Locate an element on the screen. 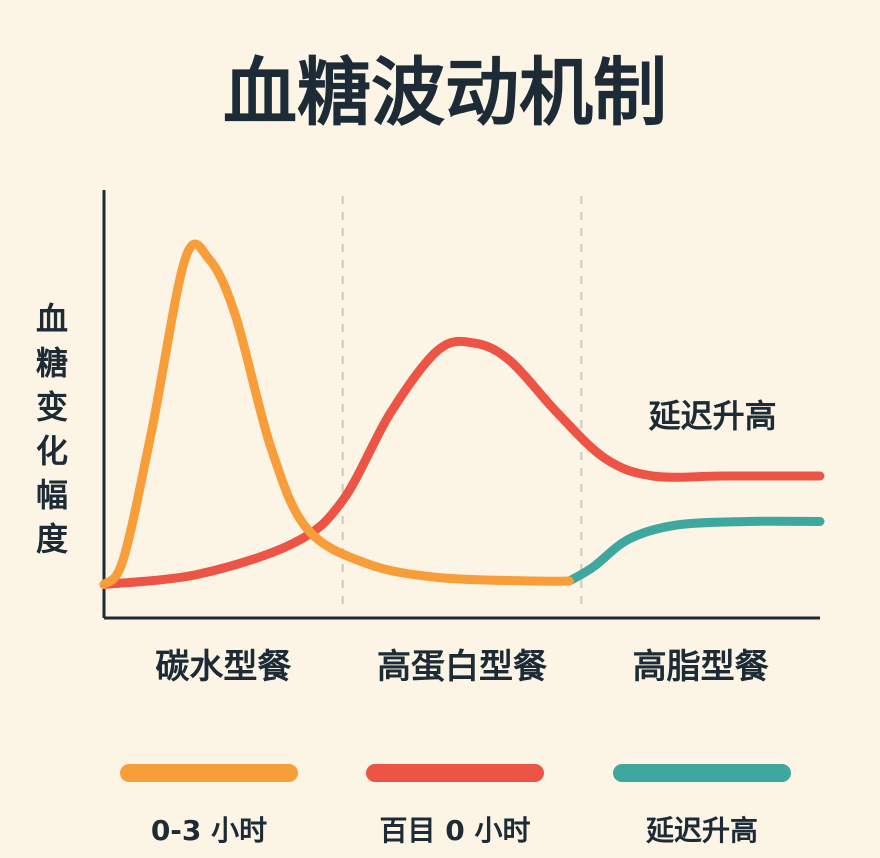 This screenshot has height=858, width=880. legend-label: 延迟升高 is located at coordinates (701, 830).